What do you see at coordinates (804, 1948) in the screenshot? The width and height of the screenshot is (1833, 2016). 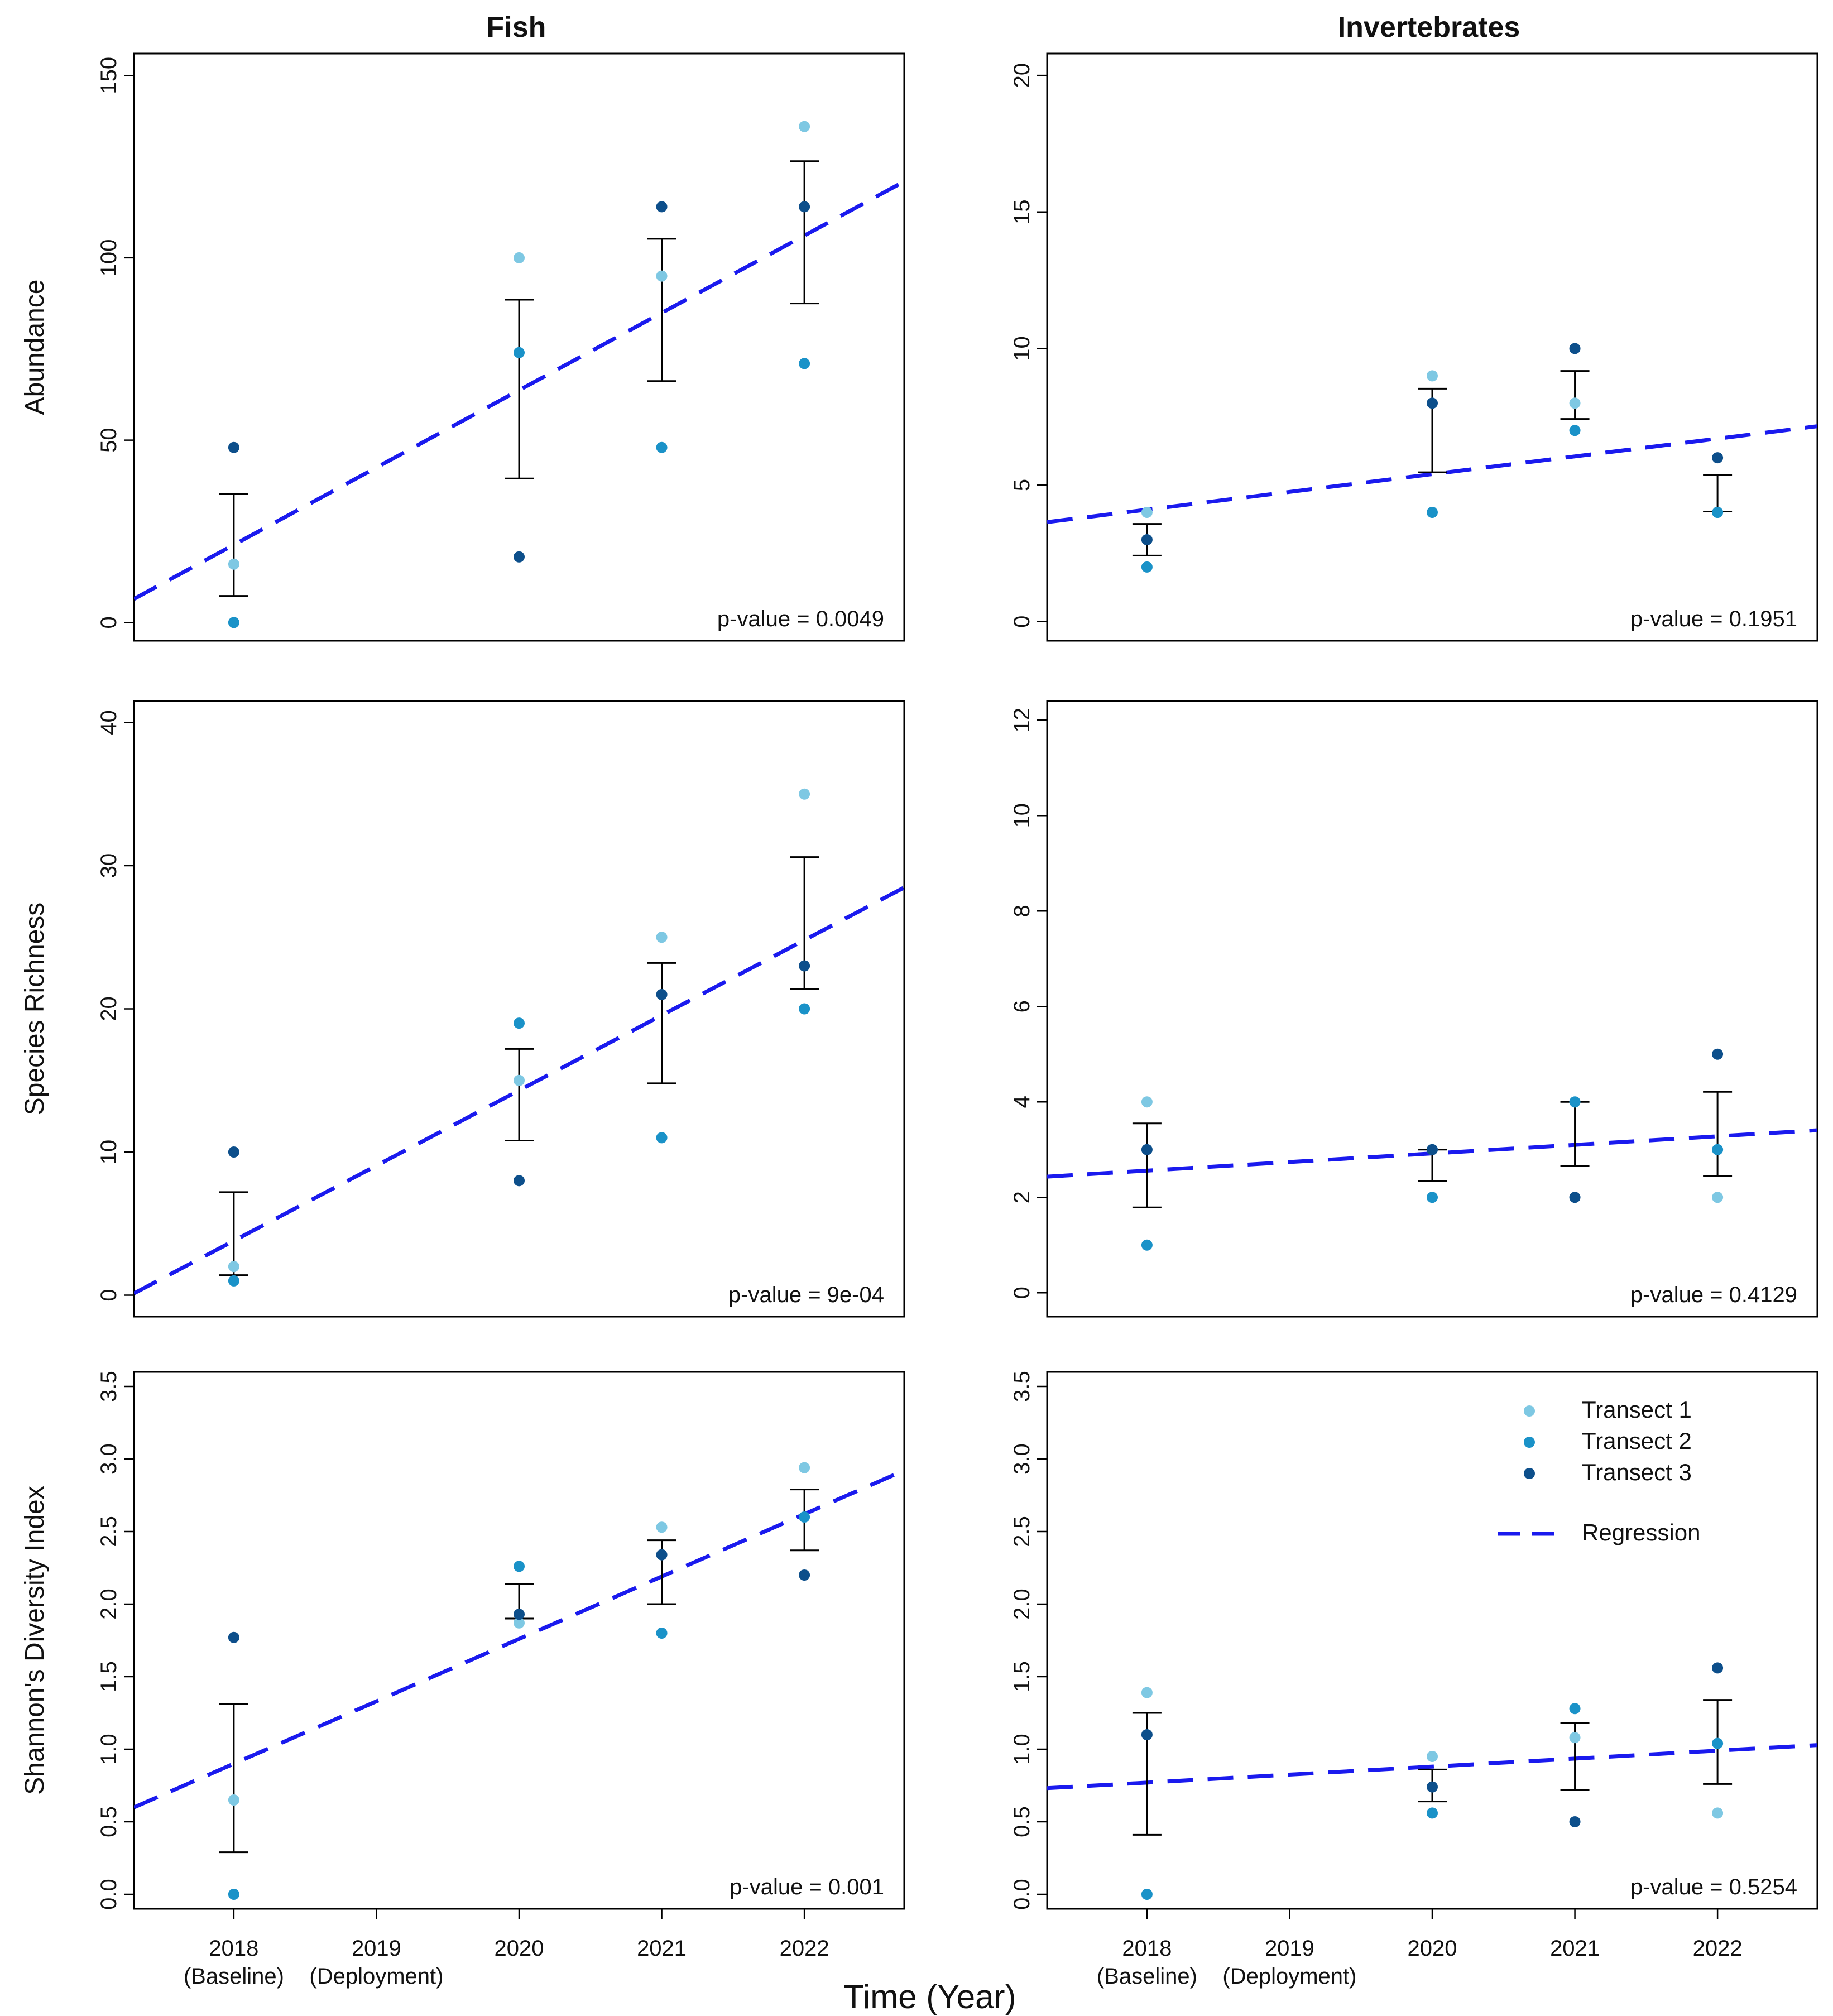 I see `x-tick-label: 2022` at bounding box center [804, 1948].